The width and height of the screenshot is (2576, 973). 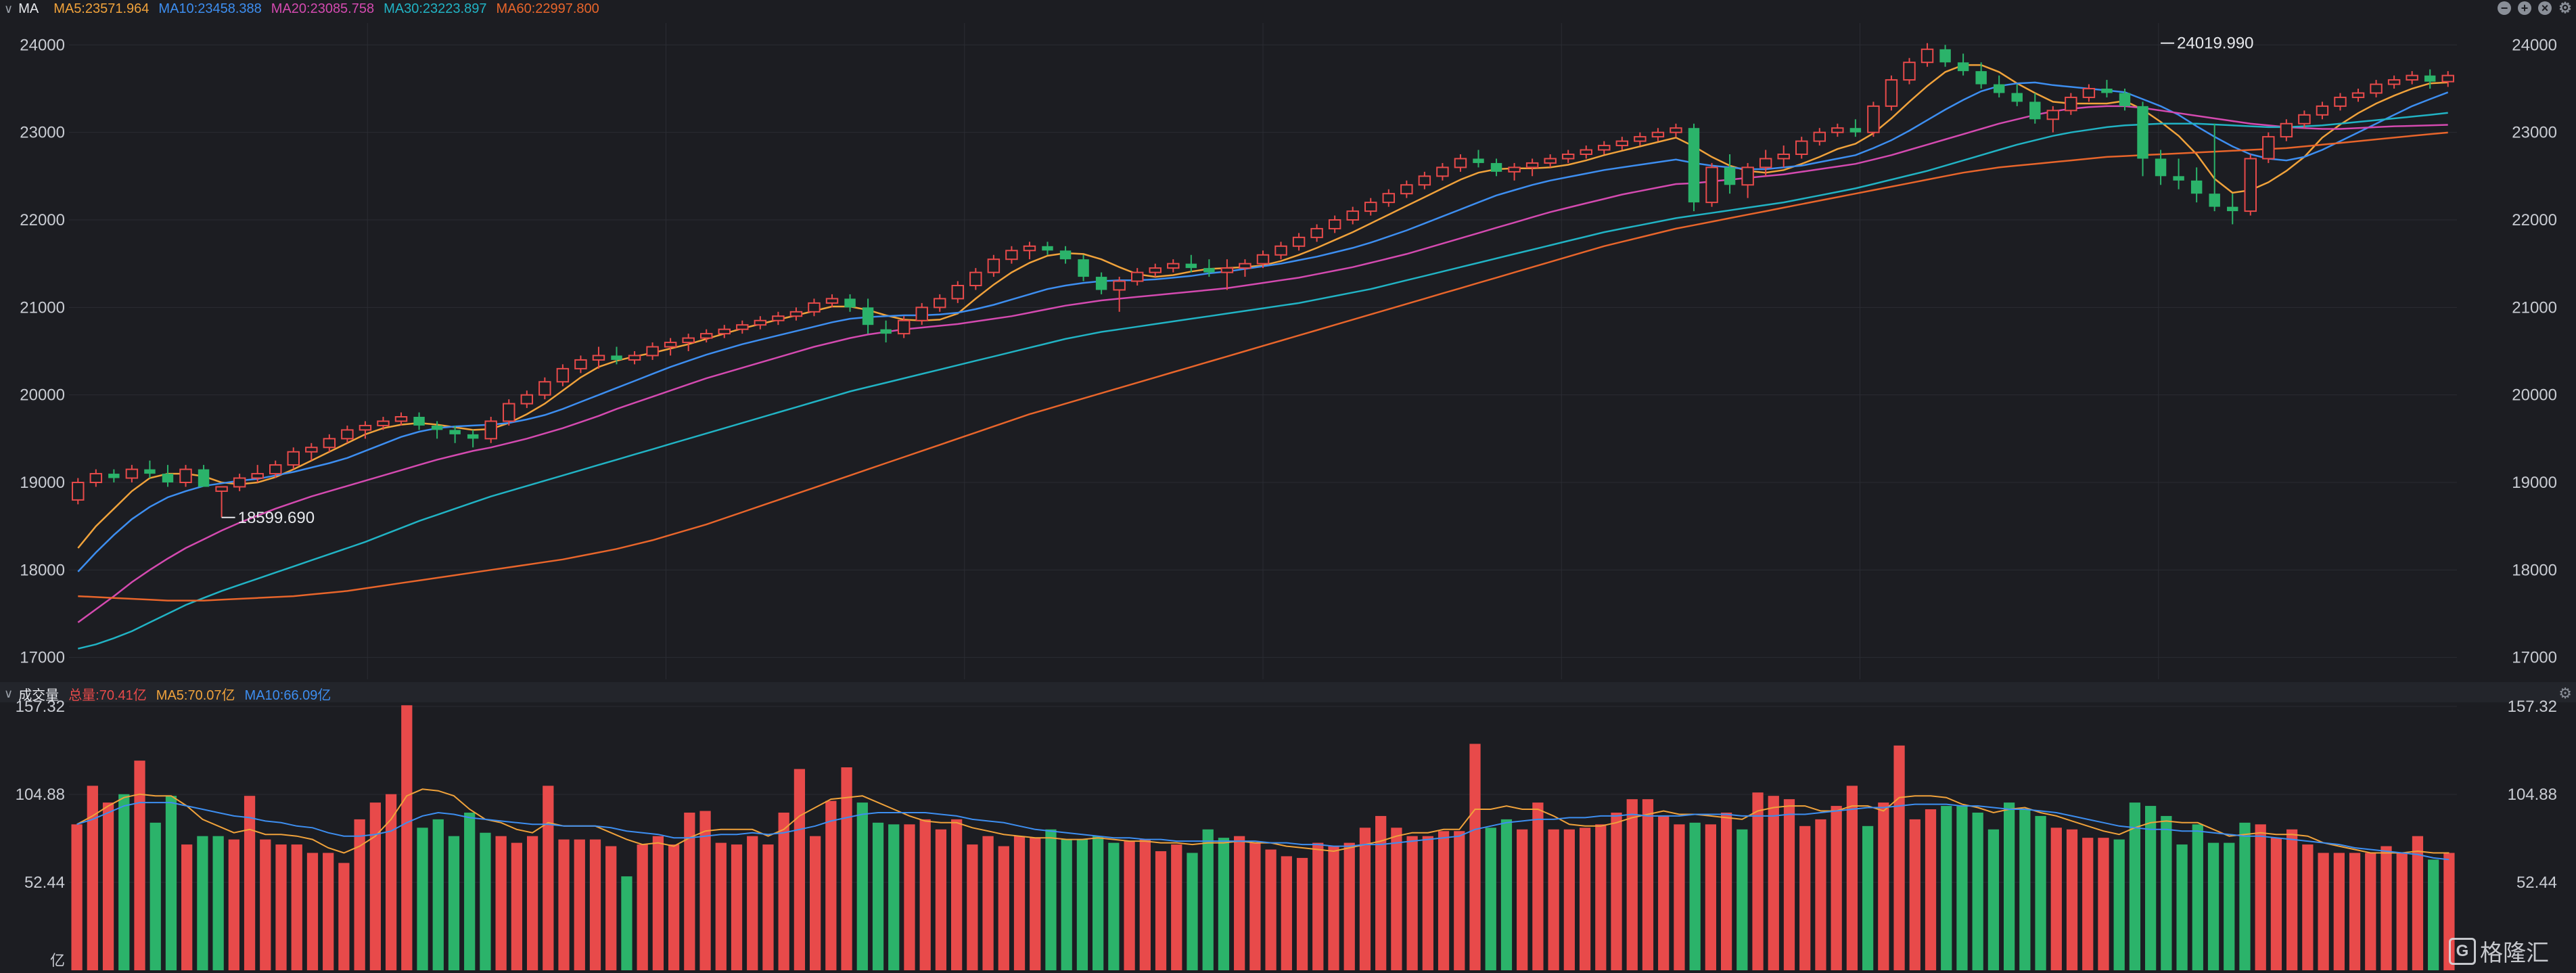 I want to click on close-icon: ×, so click(x=2545, y=8).